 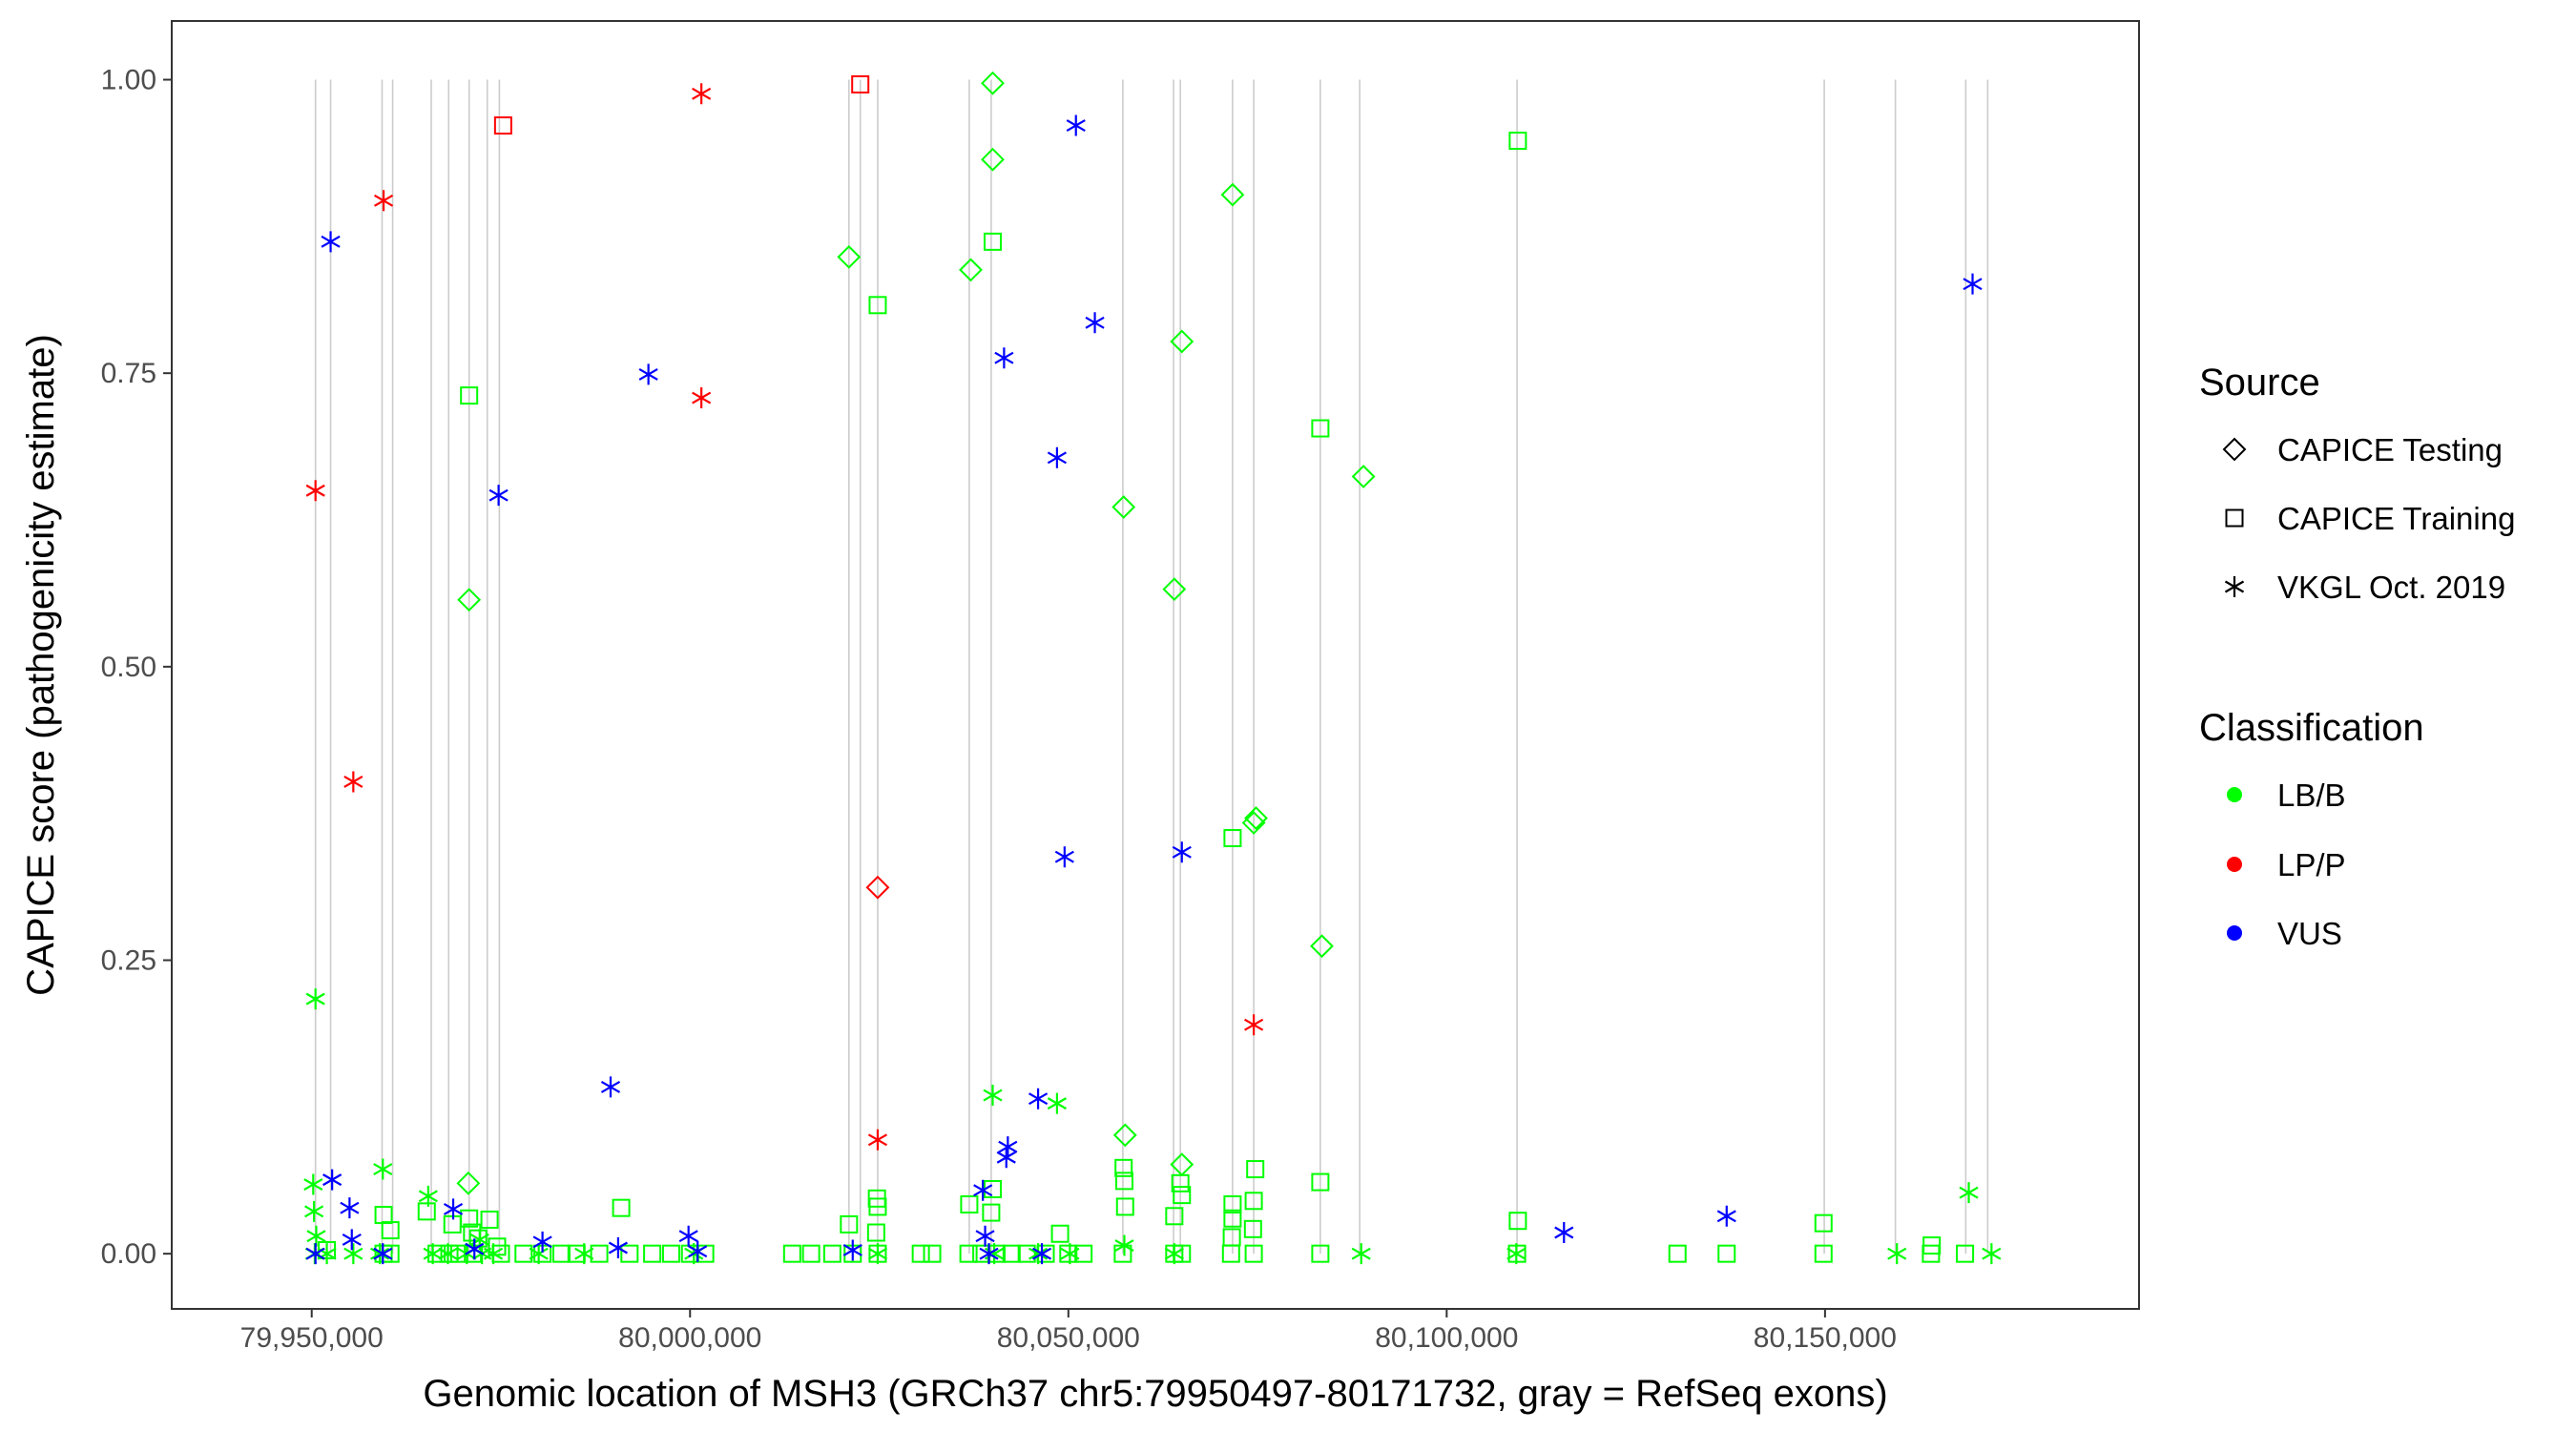 I want to click on series-diamond-lp-p, so click(x=877, y=887).